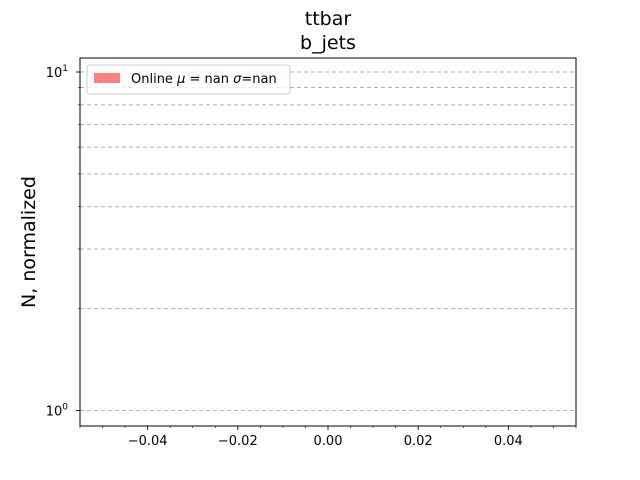  I want to click on legend-label: Online μ = nan σ=nan, so click(204, 79).